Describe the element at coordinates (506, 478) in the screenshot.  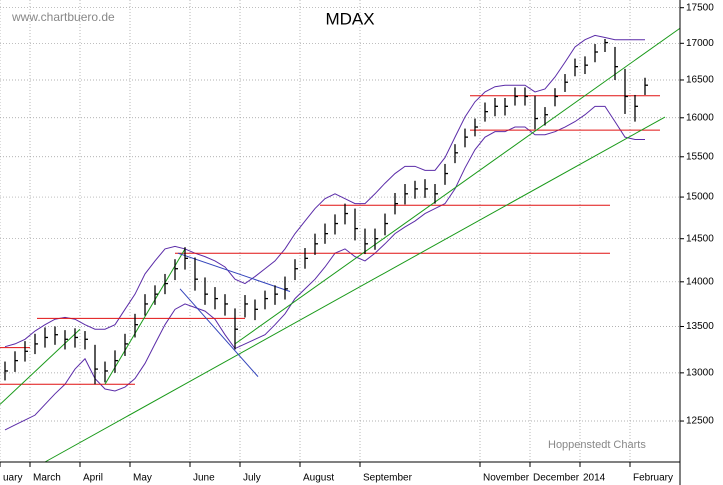
I see `x-tick-label: November` at that location.